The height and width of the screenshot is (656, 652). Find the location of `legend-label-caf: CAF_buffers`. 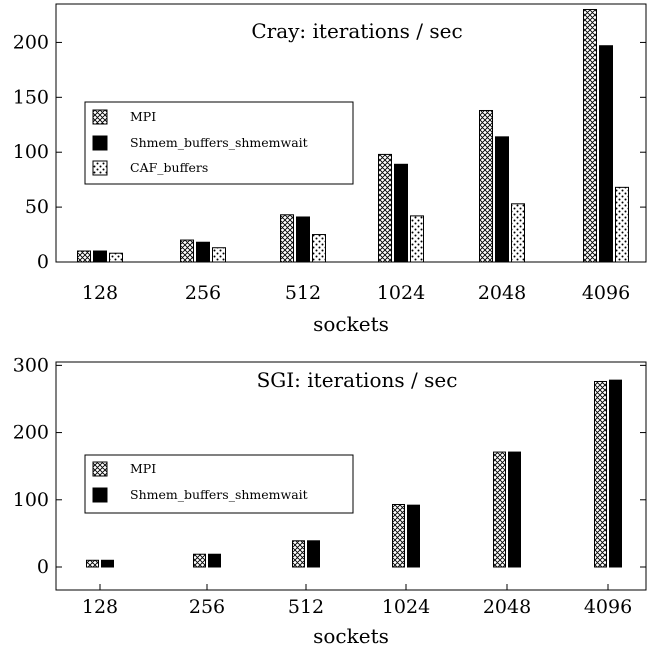

legend-label-caf: CAF_buffers is located at coordinates (169, 167).